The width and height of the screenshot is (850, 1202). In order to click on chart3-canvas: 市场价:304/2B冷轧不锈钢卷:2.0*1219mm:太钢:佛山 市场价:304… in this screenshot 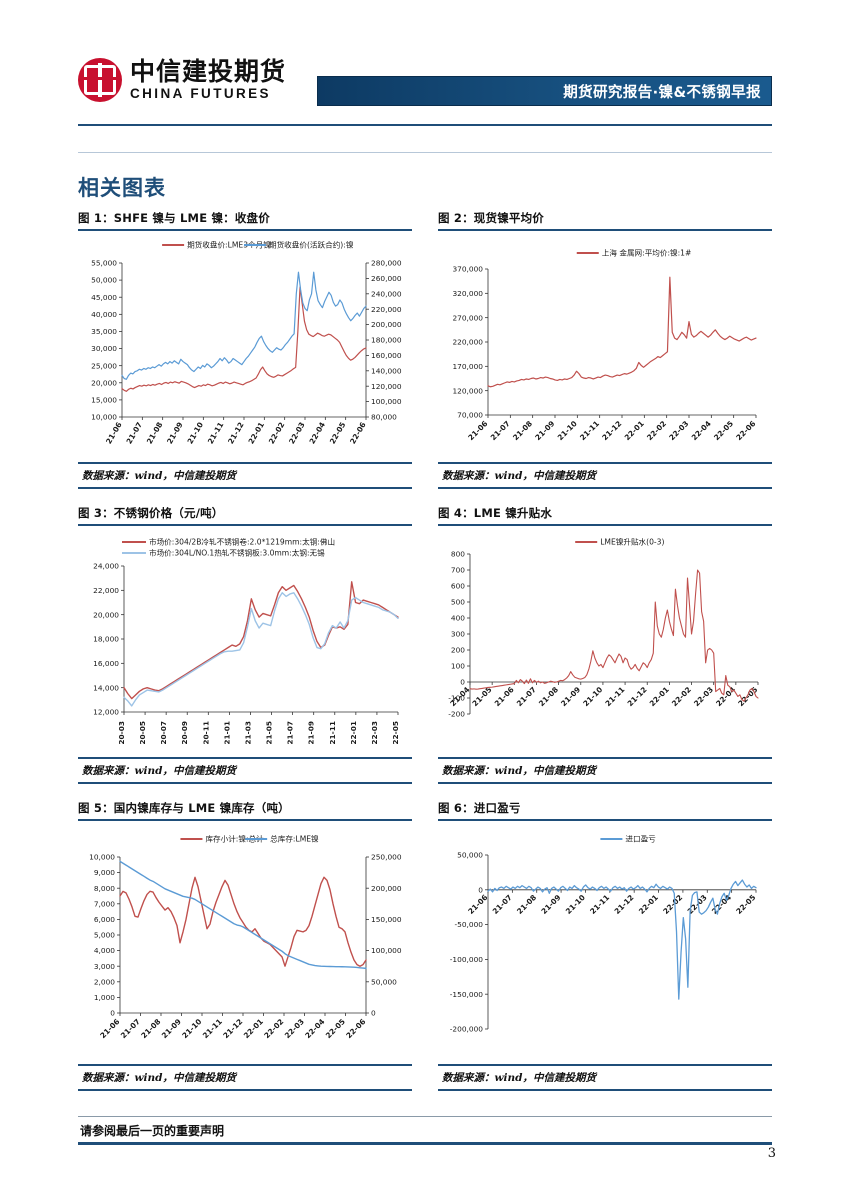, I will do `click(245, 642)`.